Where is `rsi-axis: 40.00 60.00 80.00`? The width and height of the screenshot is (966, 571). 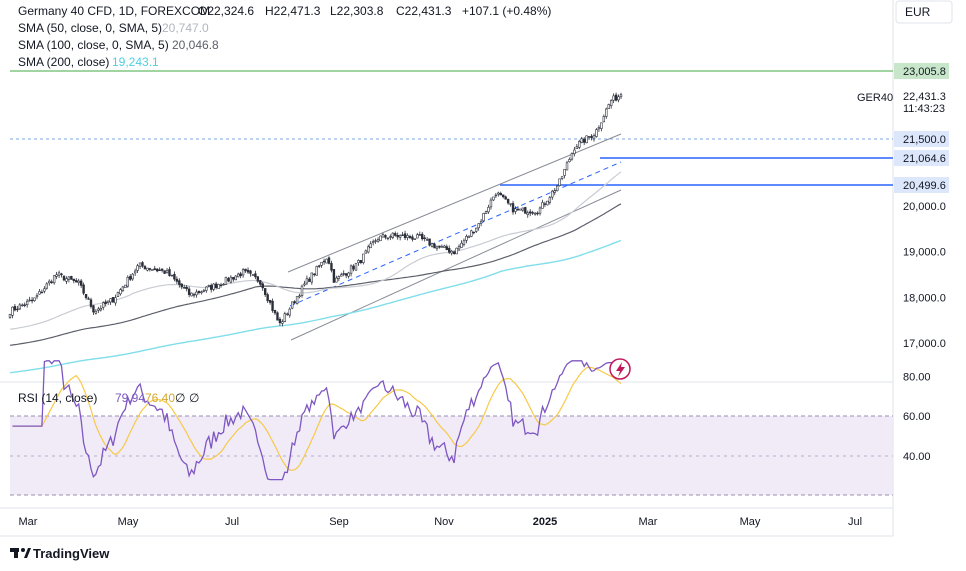 rsi-axis: 40.00 60.00 80.00 is located at coordinates (917, 417).